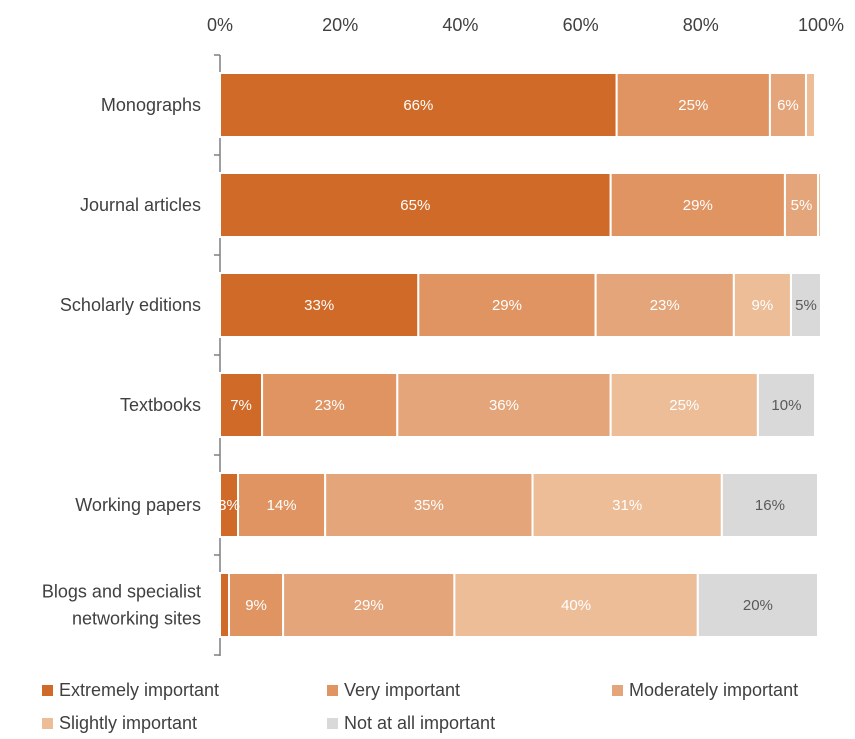  I want to click on category-label: Textbooks, so click(160, 405).